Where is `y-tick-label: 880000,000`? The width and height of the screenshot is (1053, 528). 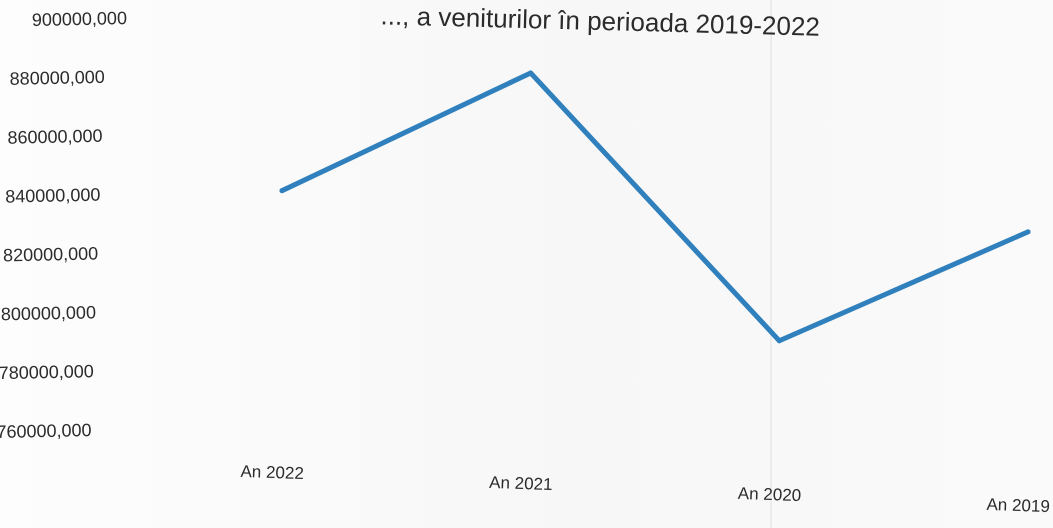
y-tick-label: 880000,000 is located at coordinates (57, 78).